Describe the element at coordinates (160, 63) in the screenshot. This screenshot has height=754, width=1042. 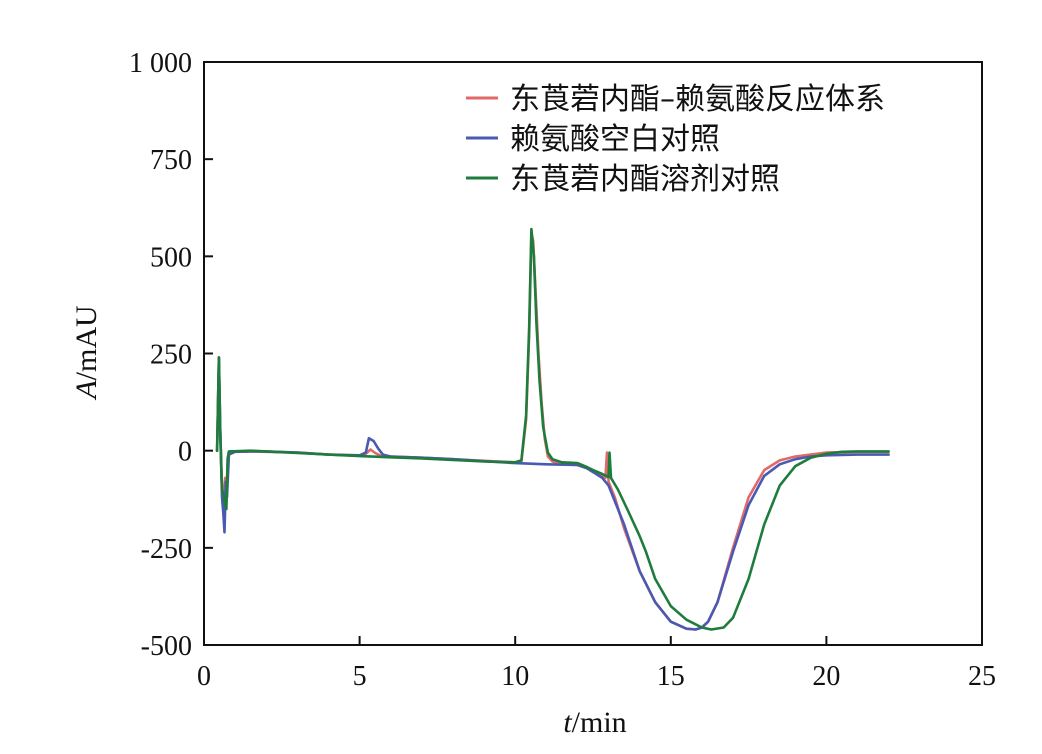
I see `y-tick-label: 1 000` at that location.